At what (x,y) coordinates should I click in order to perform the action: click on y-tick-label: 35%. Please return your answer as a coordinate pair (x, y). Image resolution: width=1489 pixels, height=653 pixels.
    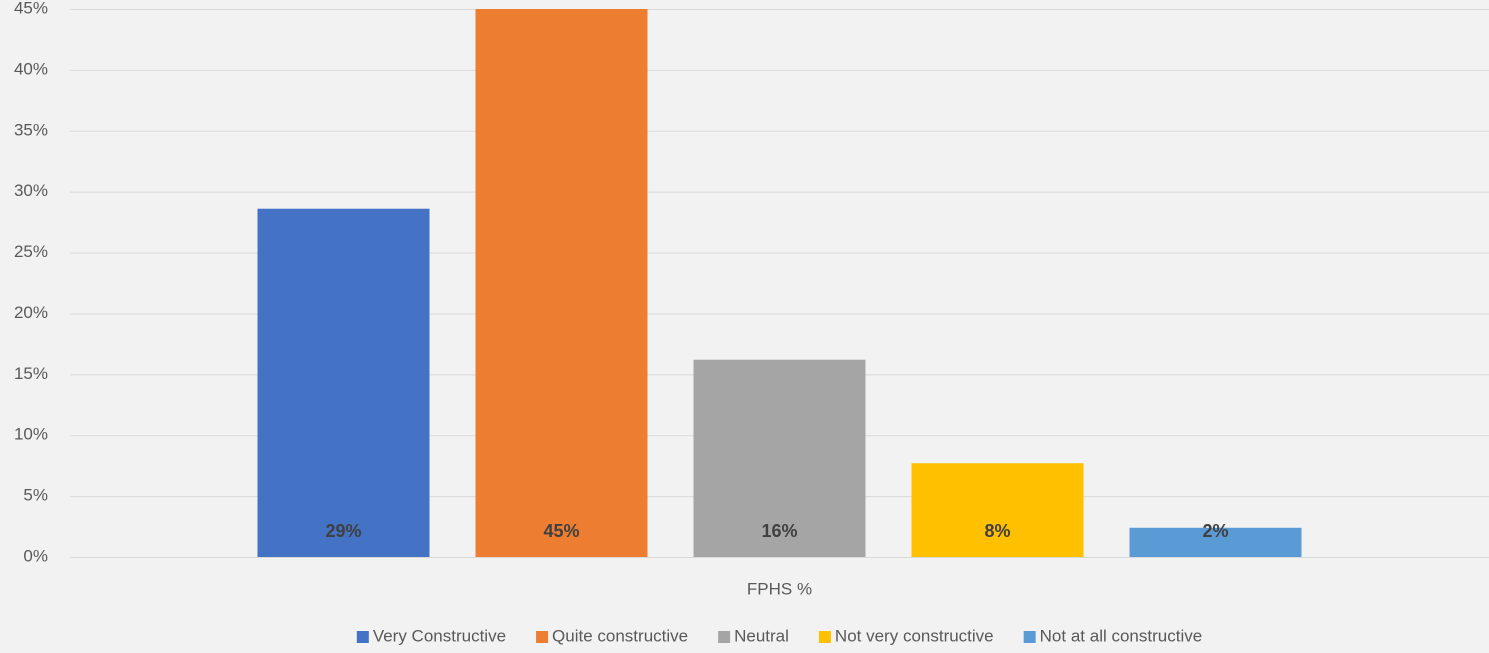
    Looking at the image, I should click on (31, 129).